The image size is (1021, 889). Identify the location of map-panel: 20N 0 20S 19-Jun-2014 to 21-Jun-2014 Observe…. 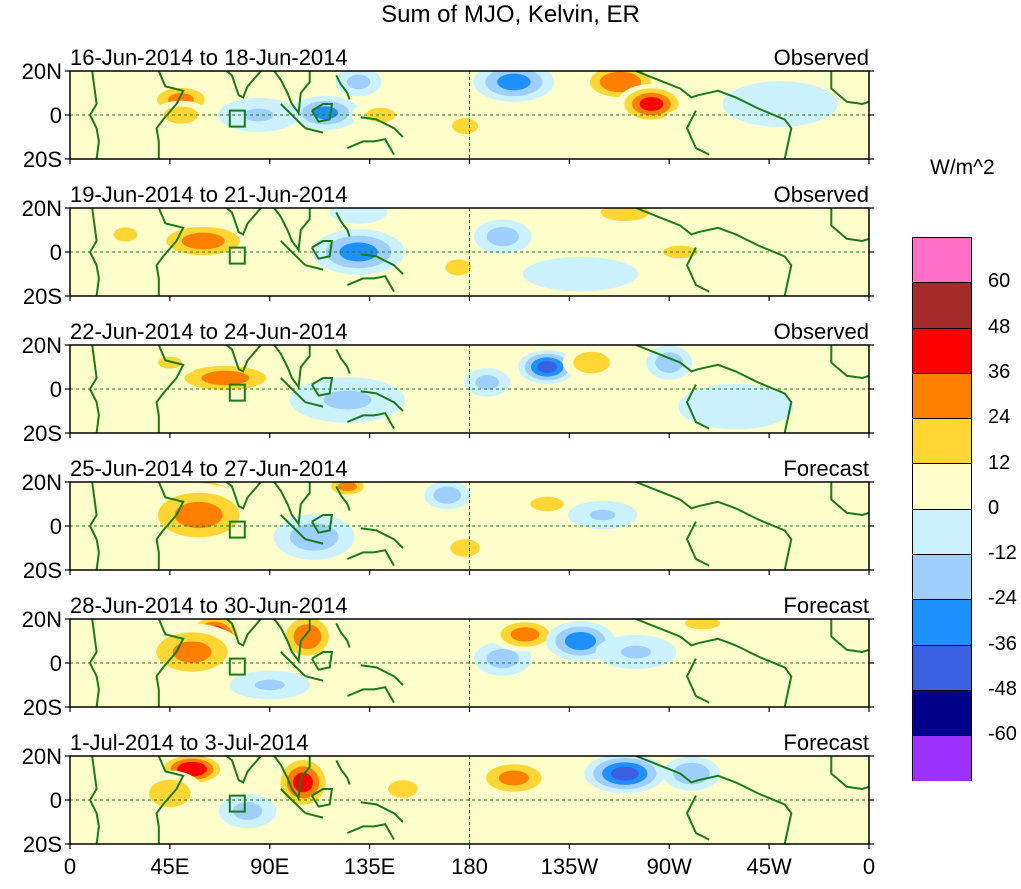
(448, 245).